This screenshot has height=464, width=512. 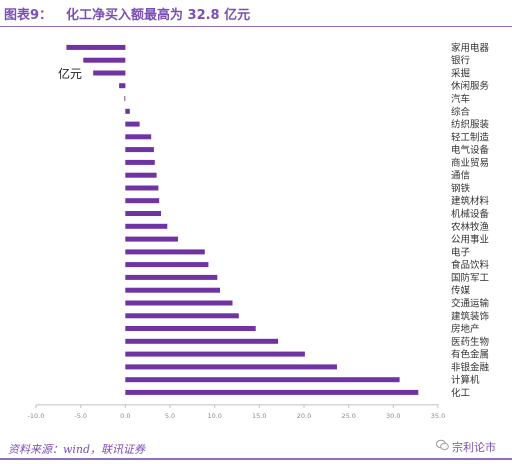 I want to click on category-label: 化工, so click(x=461, y=393).